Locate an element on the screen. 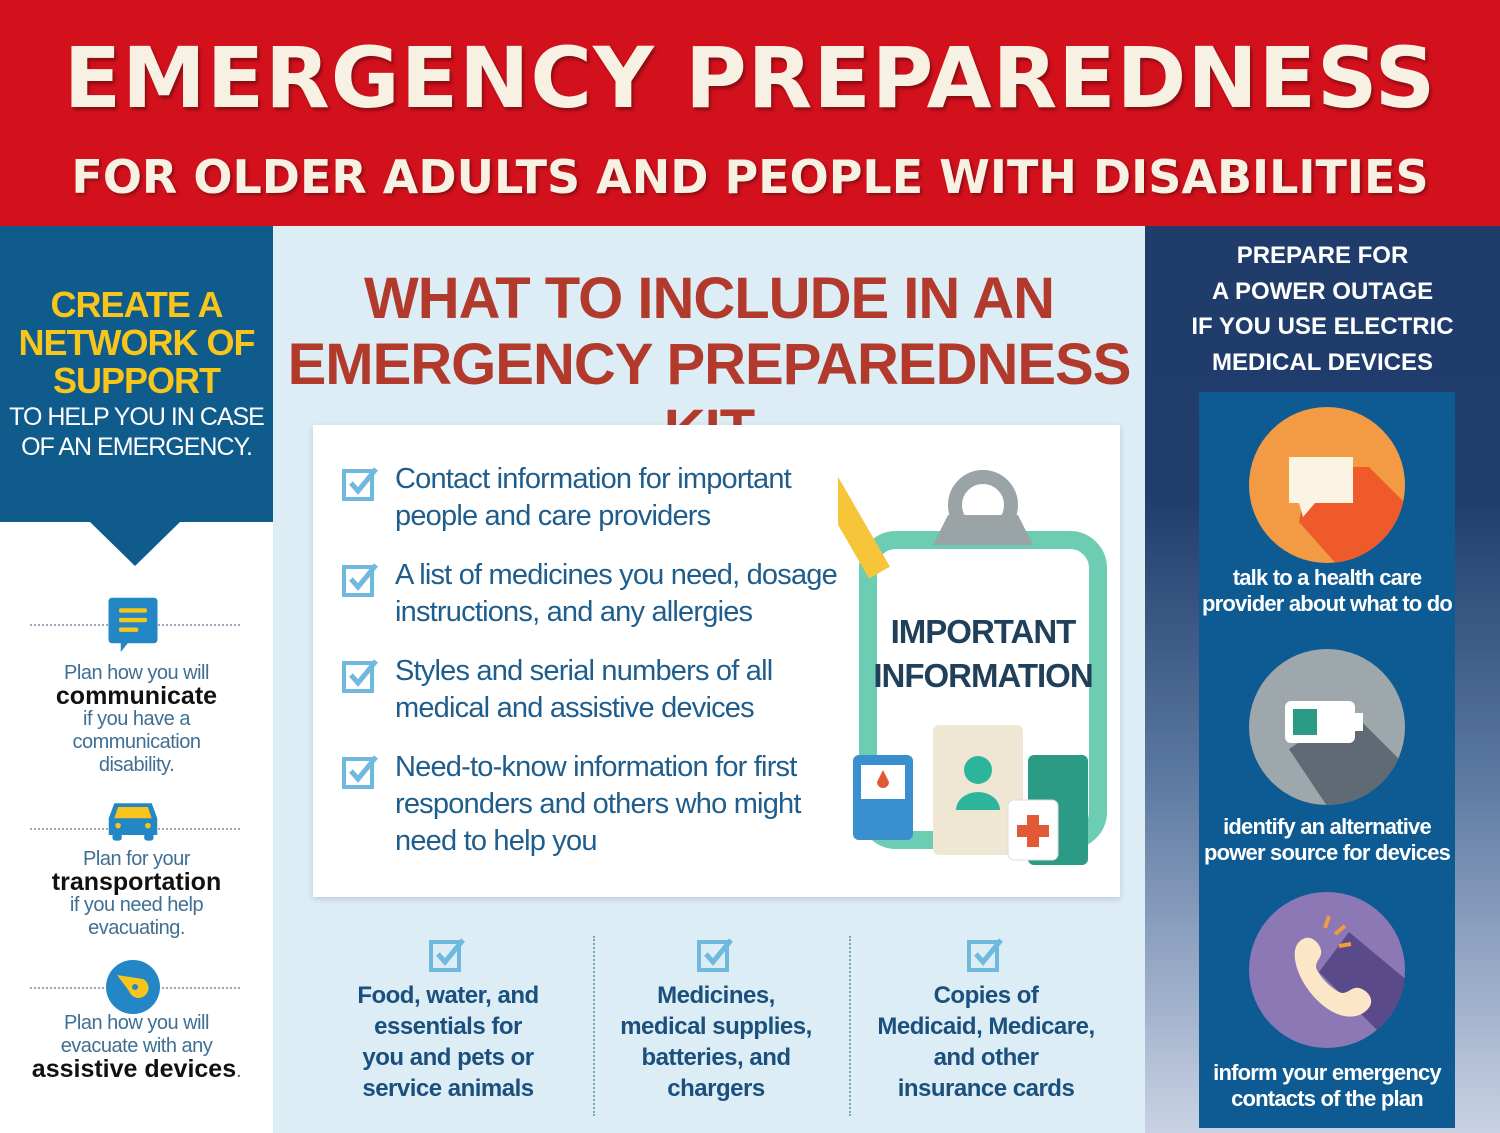  down-arrow-pointer is located at coordinates (135, 544).